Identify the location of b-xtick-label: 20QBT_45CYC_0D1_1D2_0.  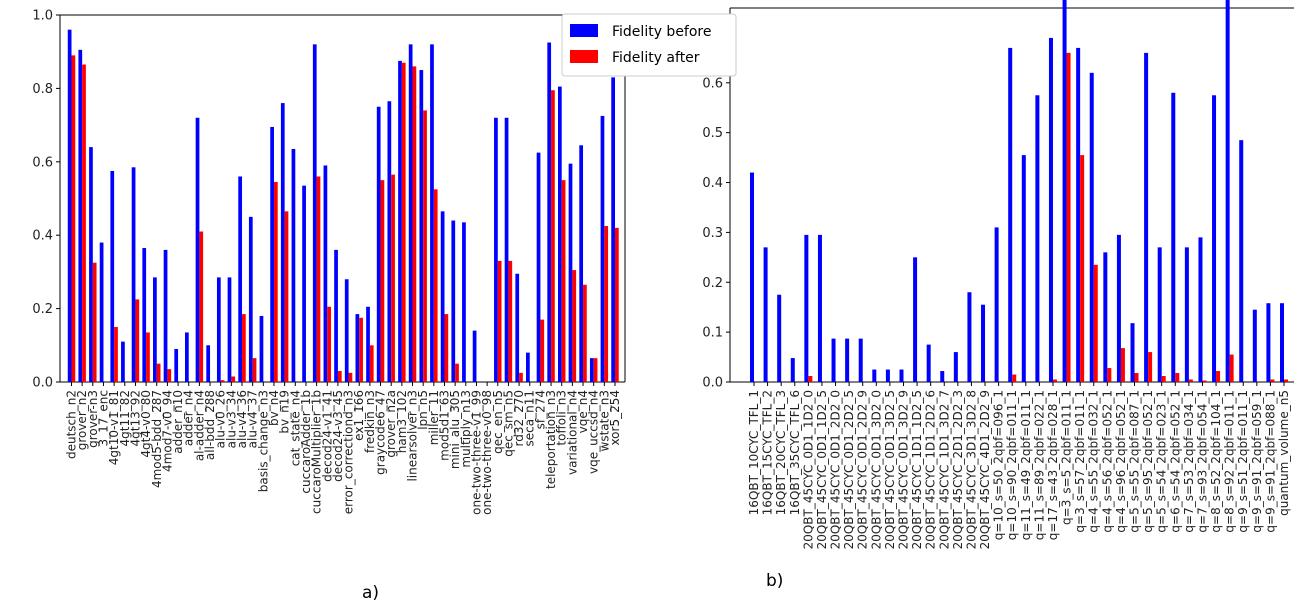
(808, 469).